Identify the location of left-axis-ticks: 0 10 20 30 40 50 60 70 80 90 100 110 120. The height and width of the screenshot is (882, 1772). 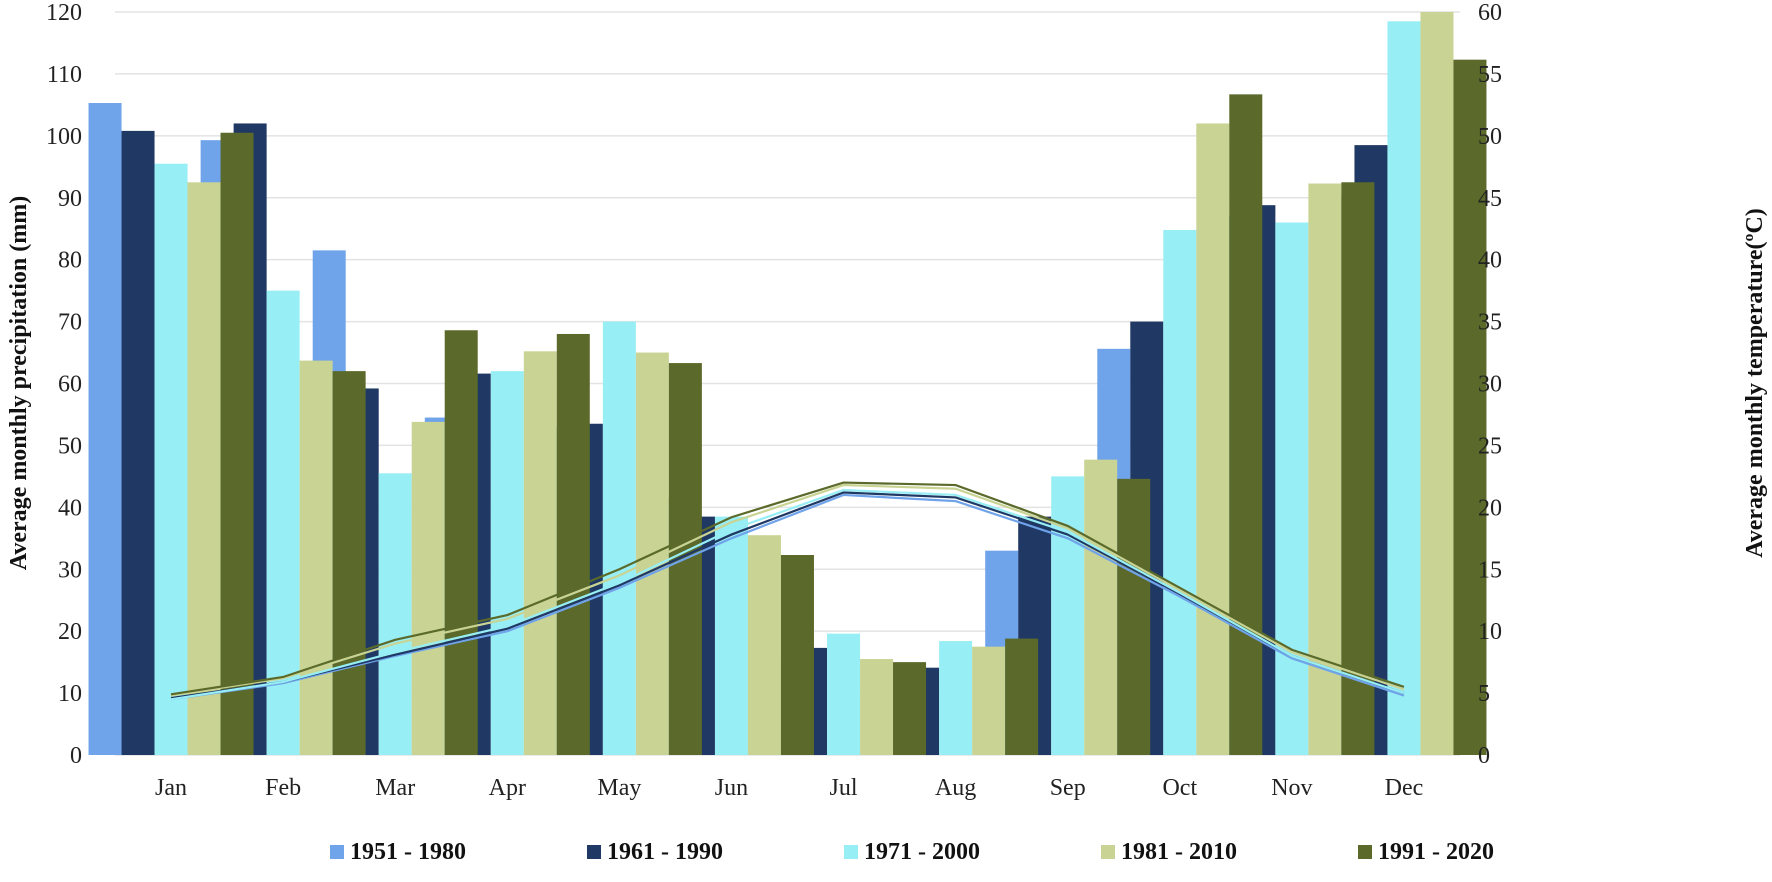
(64, 384).